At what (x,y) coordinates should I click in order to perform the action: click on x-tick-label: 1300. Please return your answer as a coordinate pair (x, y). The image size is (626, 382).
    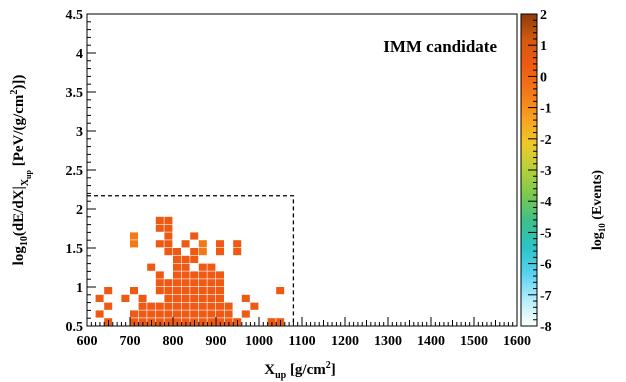
    Looking at the image, I should click on (388, 341).